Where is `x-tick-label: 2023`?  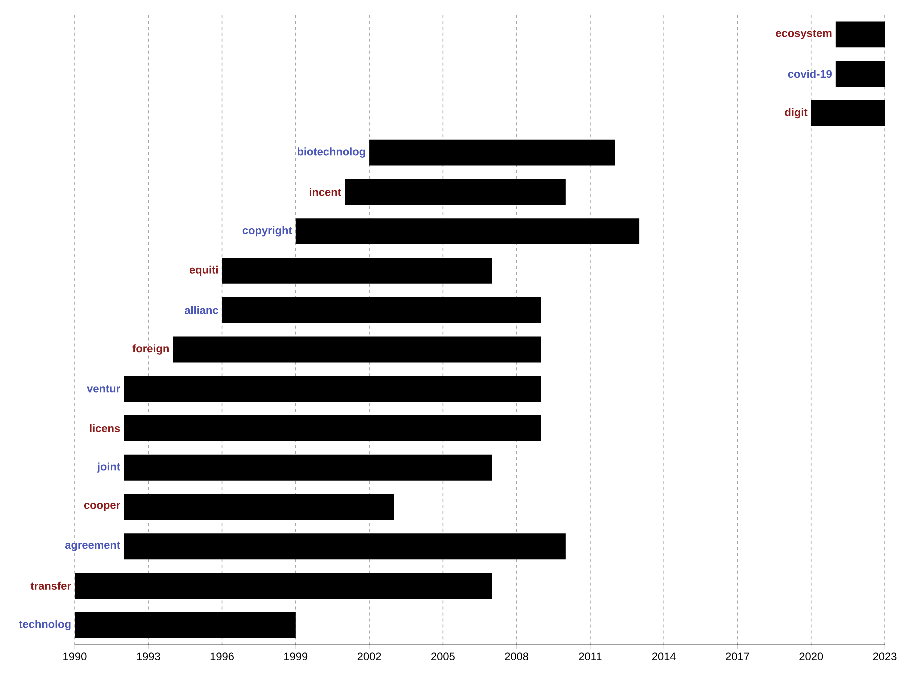
x-tick-label: 2023 is located at coordinates (885, 656).